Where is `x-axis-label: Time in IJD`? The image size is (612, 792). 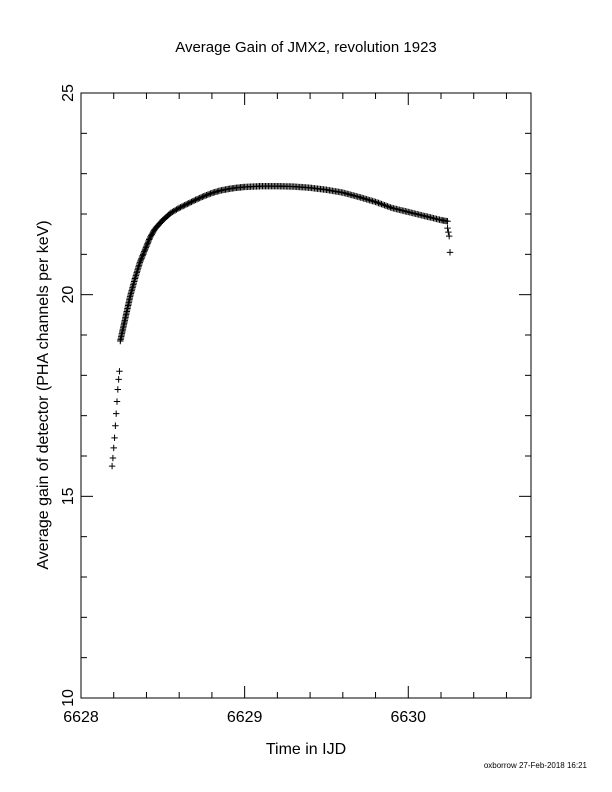 x-axis-label: Time in IJD is located at coordinates (306, 749).